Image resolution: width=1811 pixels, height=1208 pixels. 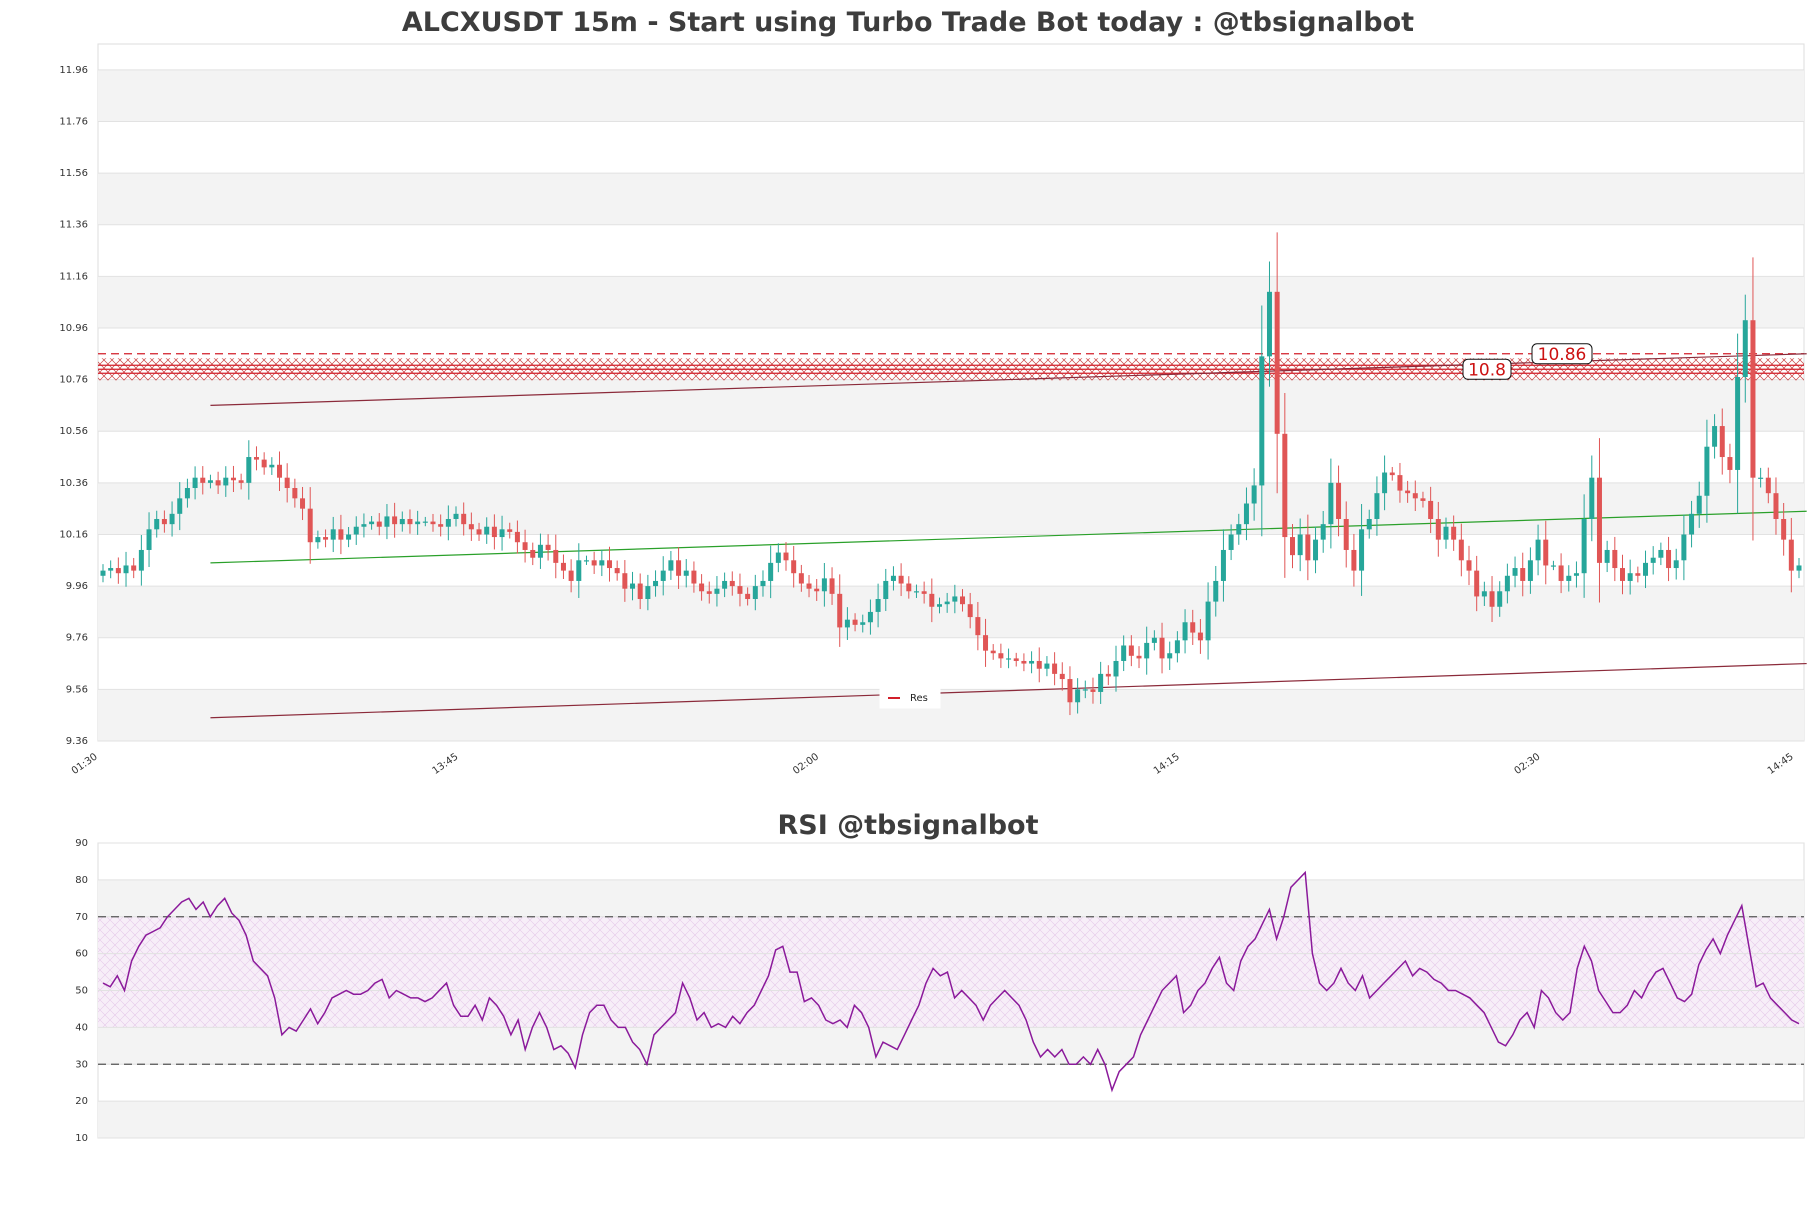 What do you see at coordinates (81, 843) in the screenshot?
I see `rsi-y-tick-label: 90` at bounding box center [81, 843].